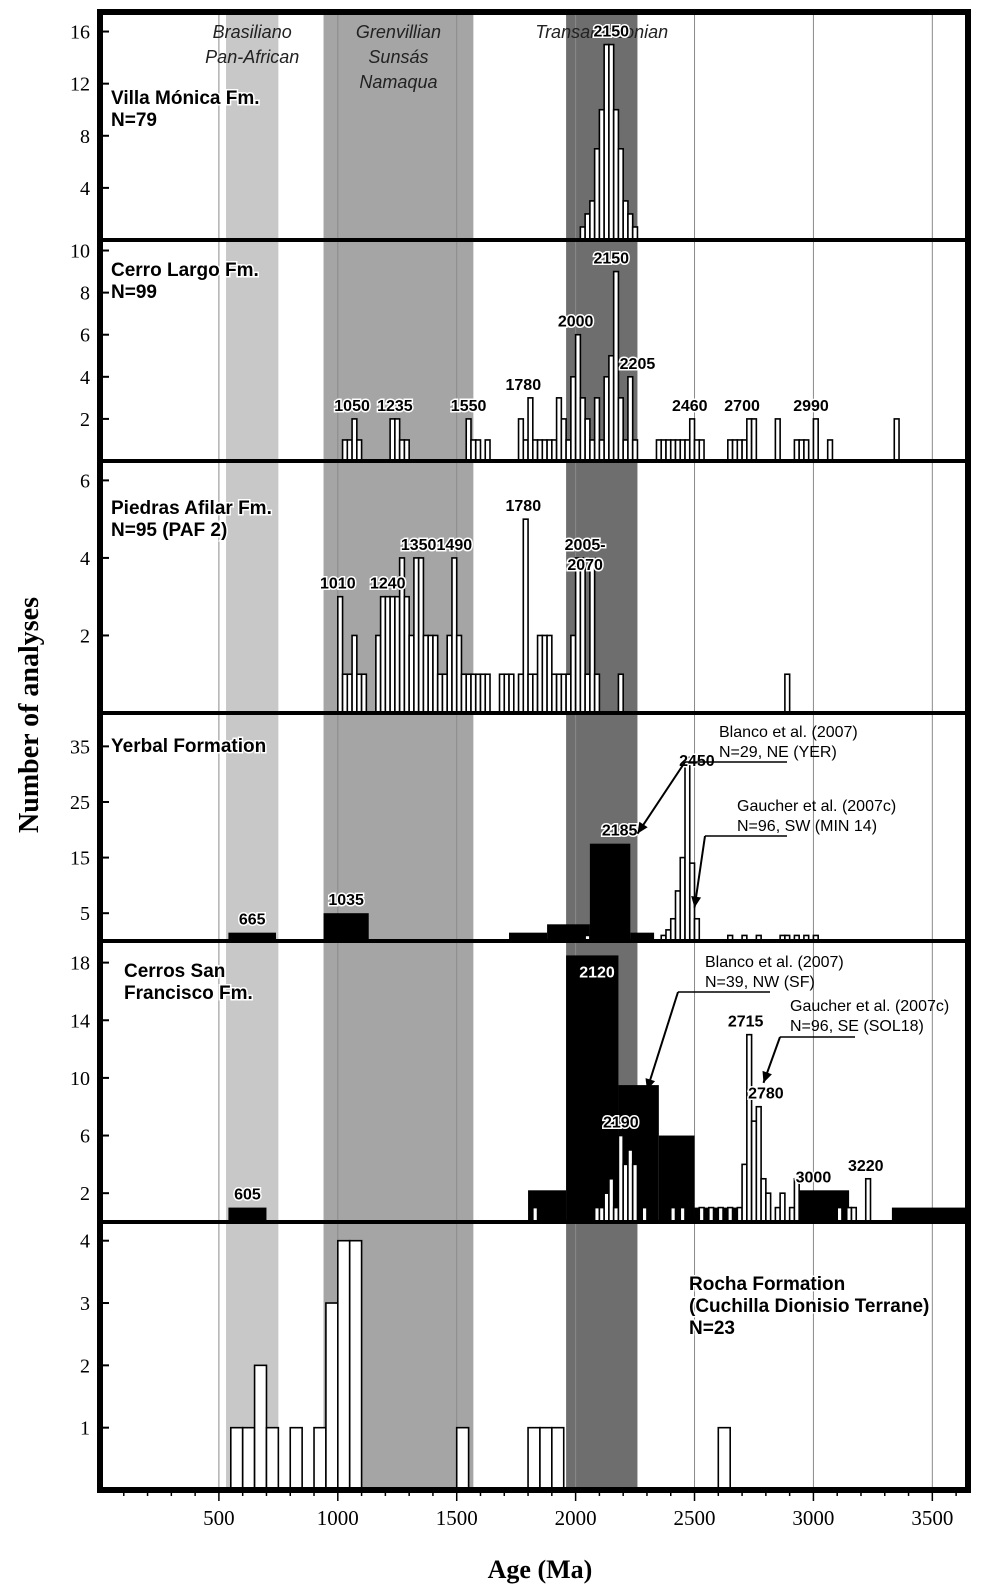  I want to click on orogenic-band-label: Transamazonian, so click(601, 32).